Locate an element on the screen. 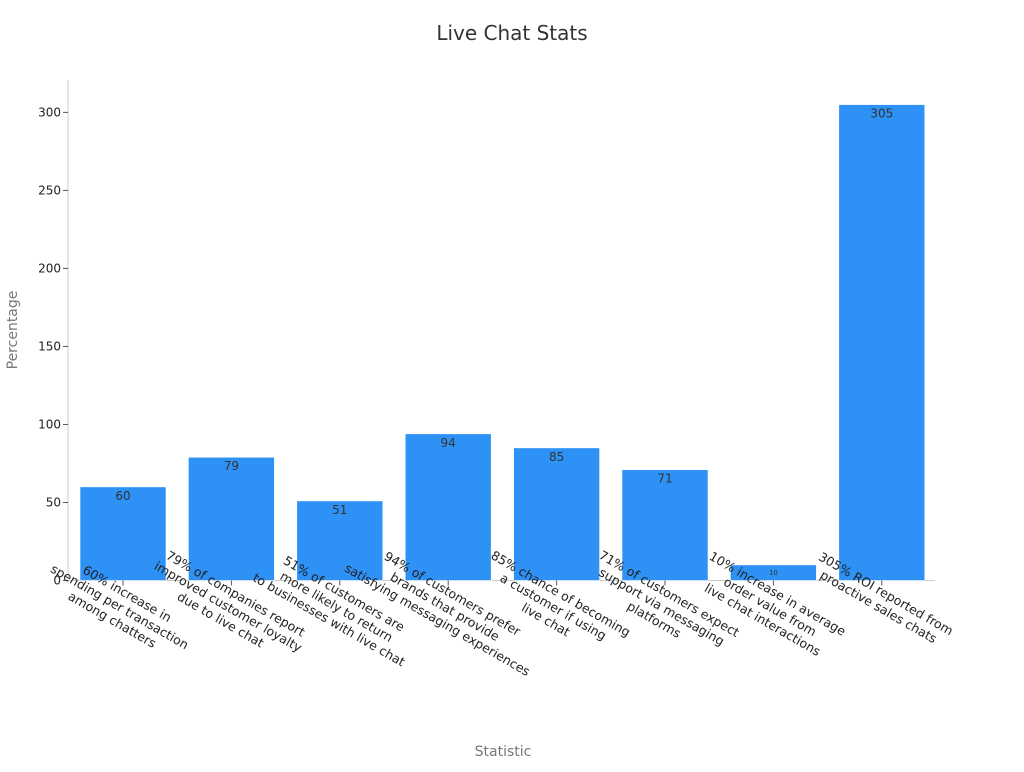 This screenshot has height=772, width=1024. data-label: 85 is located at coordinates (556, 457).